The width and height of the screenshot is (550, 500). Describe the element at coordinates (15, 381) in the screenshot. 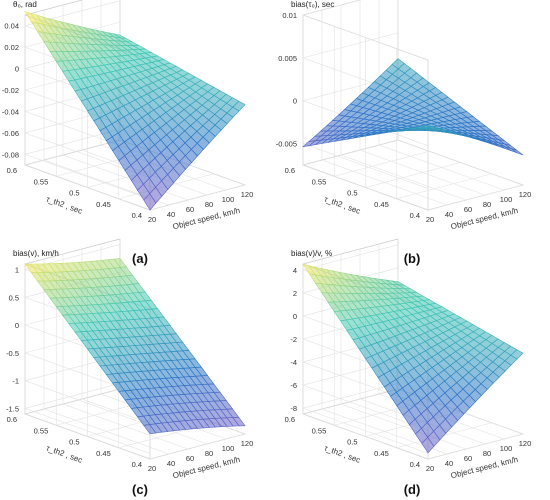

I see `z-tick-label: -1` at that location.